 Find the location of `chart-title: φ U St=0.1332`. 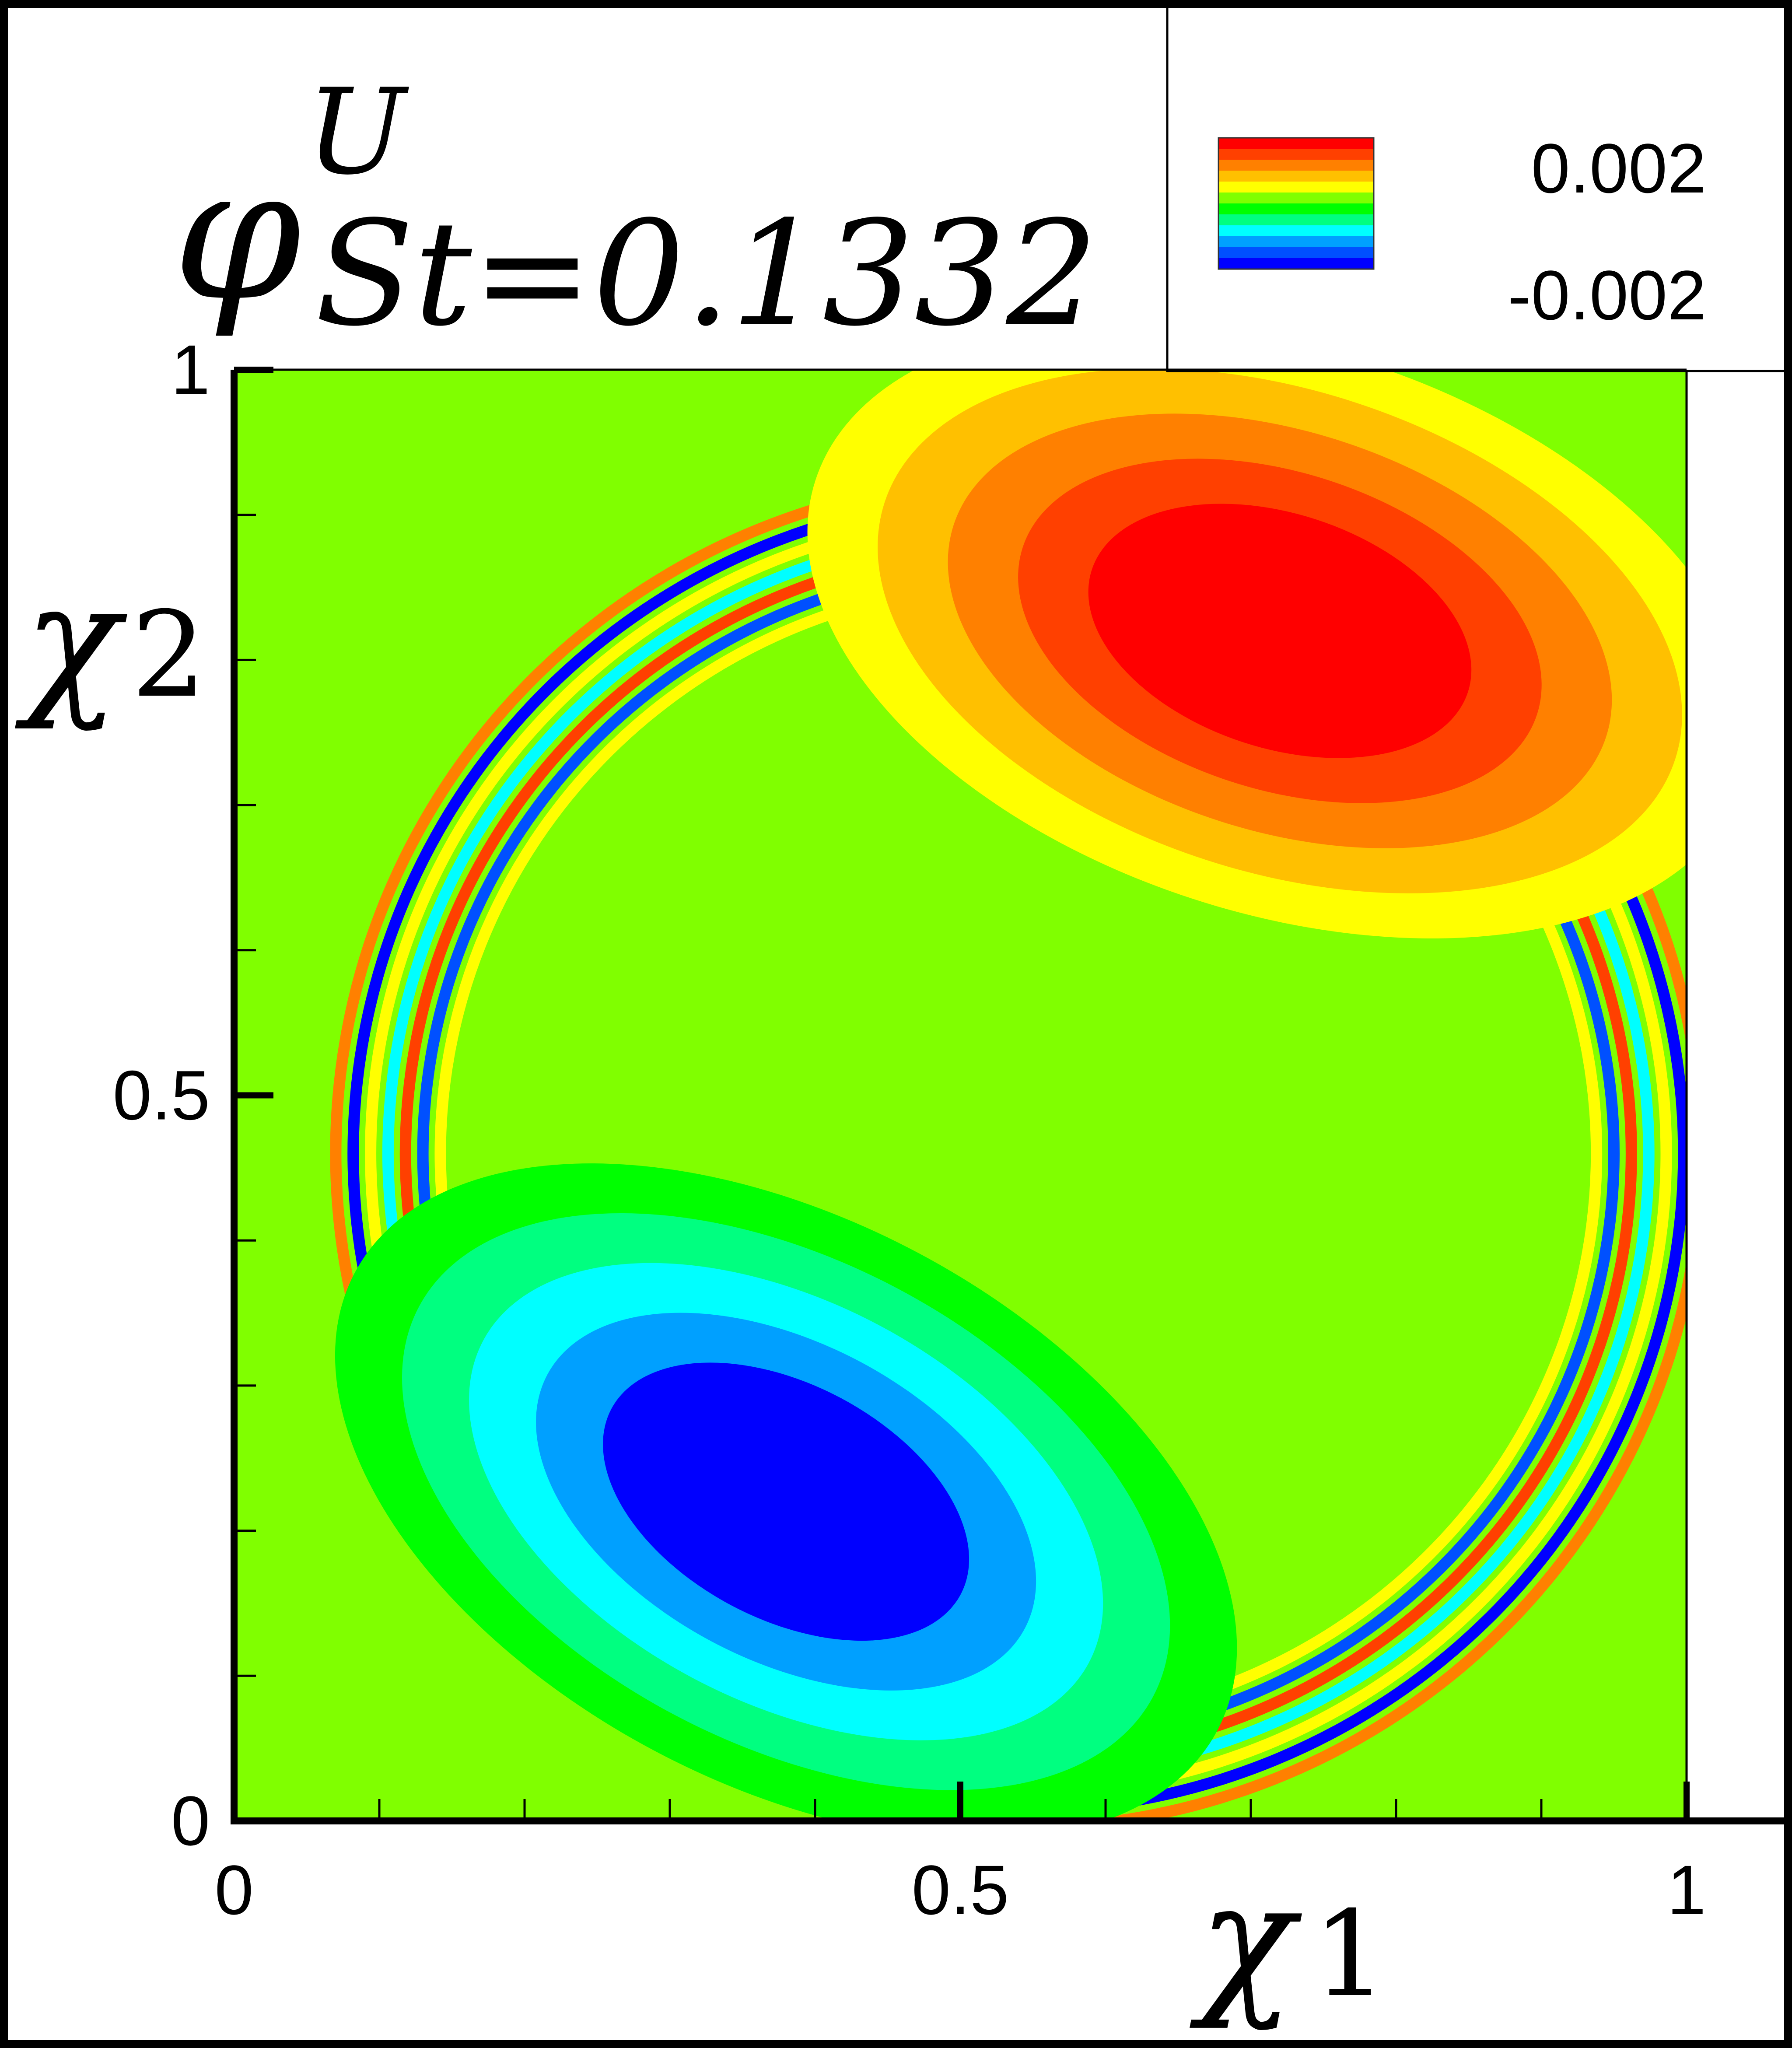

chart-title: φ U St=0.1332 is located at coordinates (635, 210).